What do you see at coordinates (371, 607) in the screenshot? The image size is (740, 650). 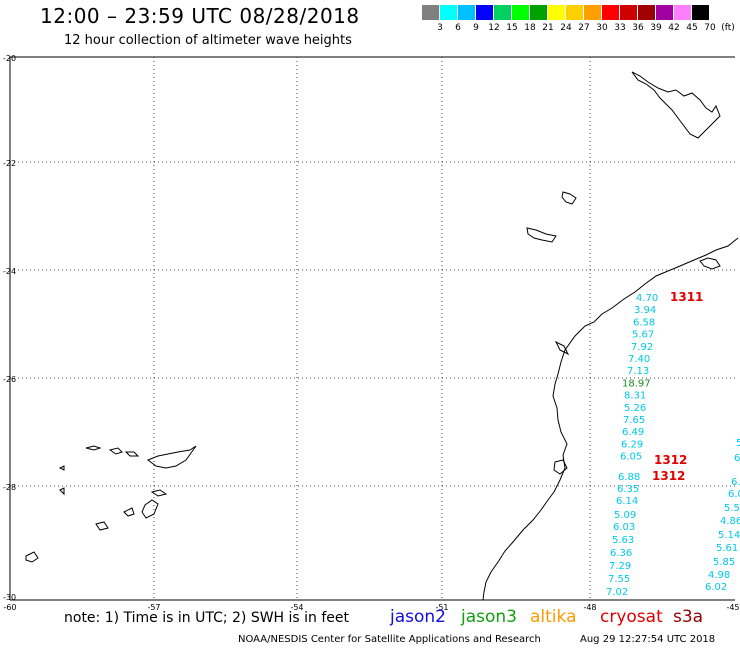 I see `longitude-labels: -60 -57 -54 -51 -48 -45` at bounding box center [371, 607].